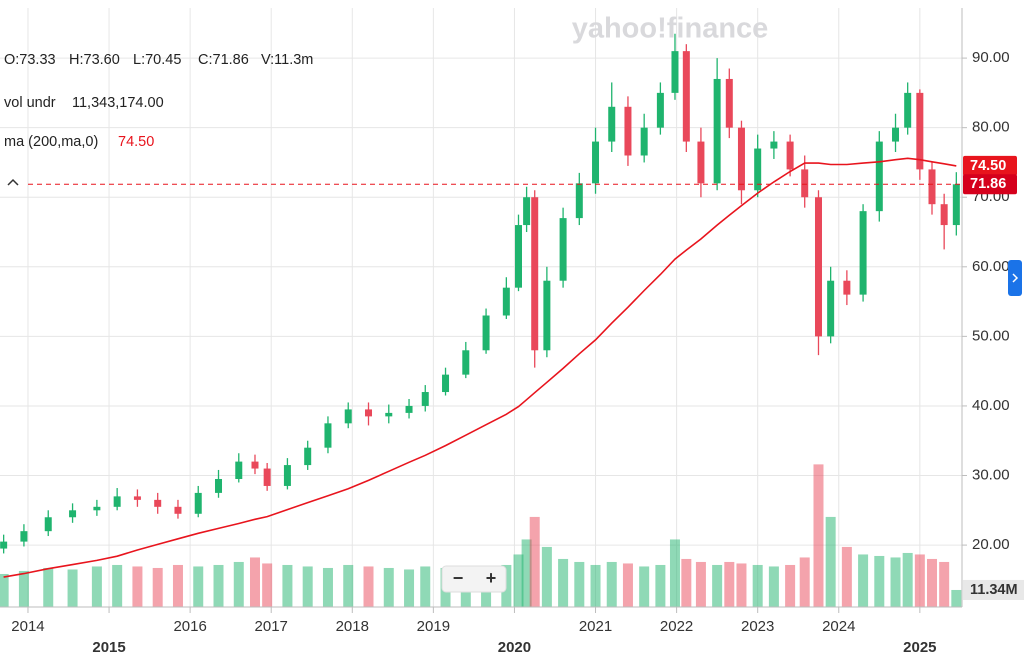 Image resolution: width=1024 pixels, height=659 pixels. I want to click on ma-badge-label: 74.50, so click(988, 166).